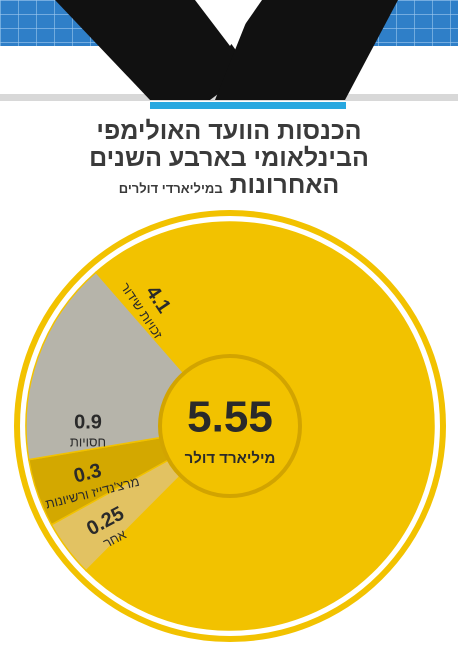 This screenshot has width=458, height=662. I want to click on category-label: אחר, so click(115, 539).